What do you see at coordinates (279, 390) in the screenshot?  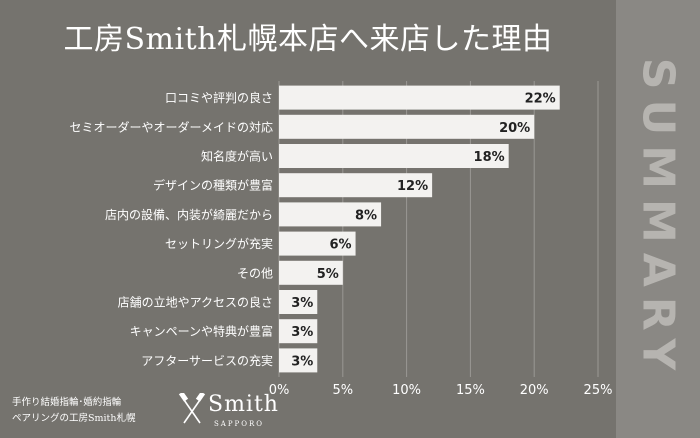 I see `x-tick-label: 0%` at bounding box center [279, 390].